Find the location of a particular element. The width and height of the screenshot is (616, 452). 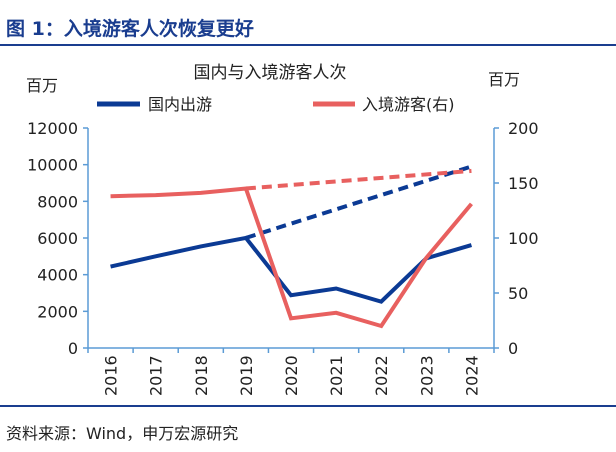

domestic-trend-line is located at coordinates (359, 202).